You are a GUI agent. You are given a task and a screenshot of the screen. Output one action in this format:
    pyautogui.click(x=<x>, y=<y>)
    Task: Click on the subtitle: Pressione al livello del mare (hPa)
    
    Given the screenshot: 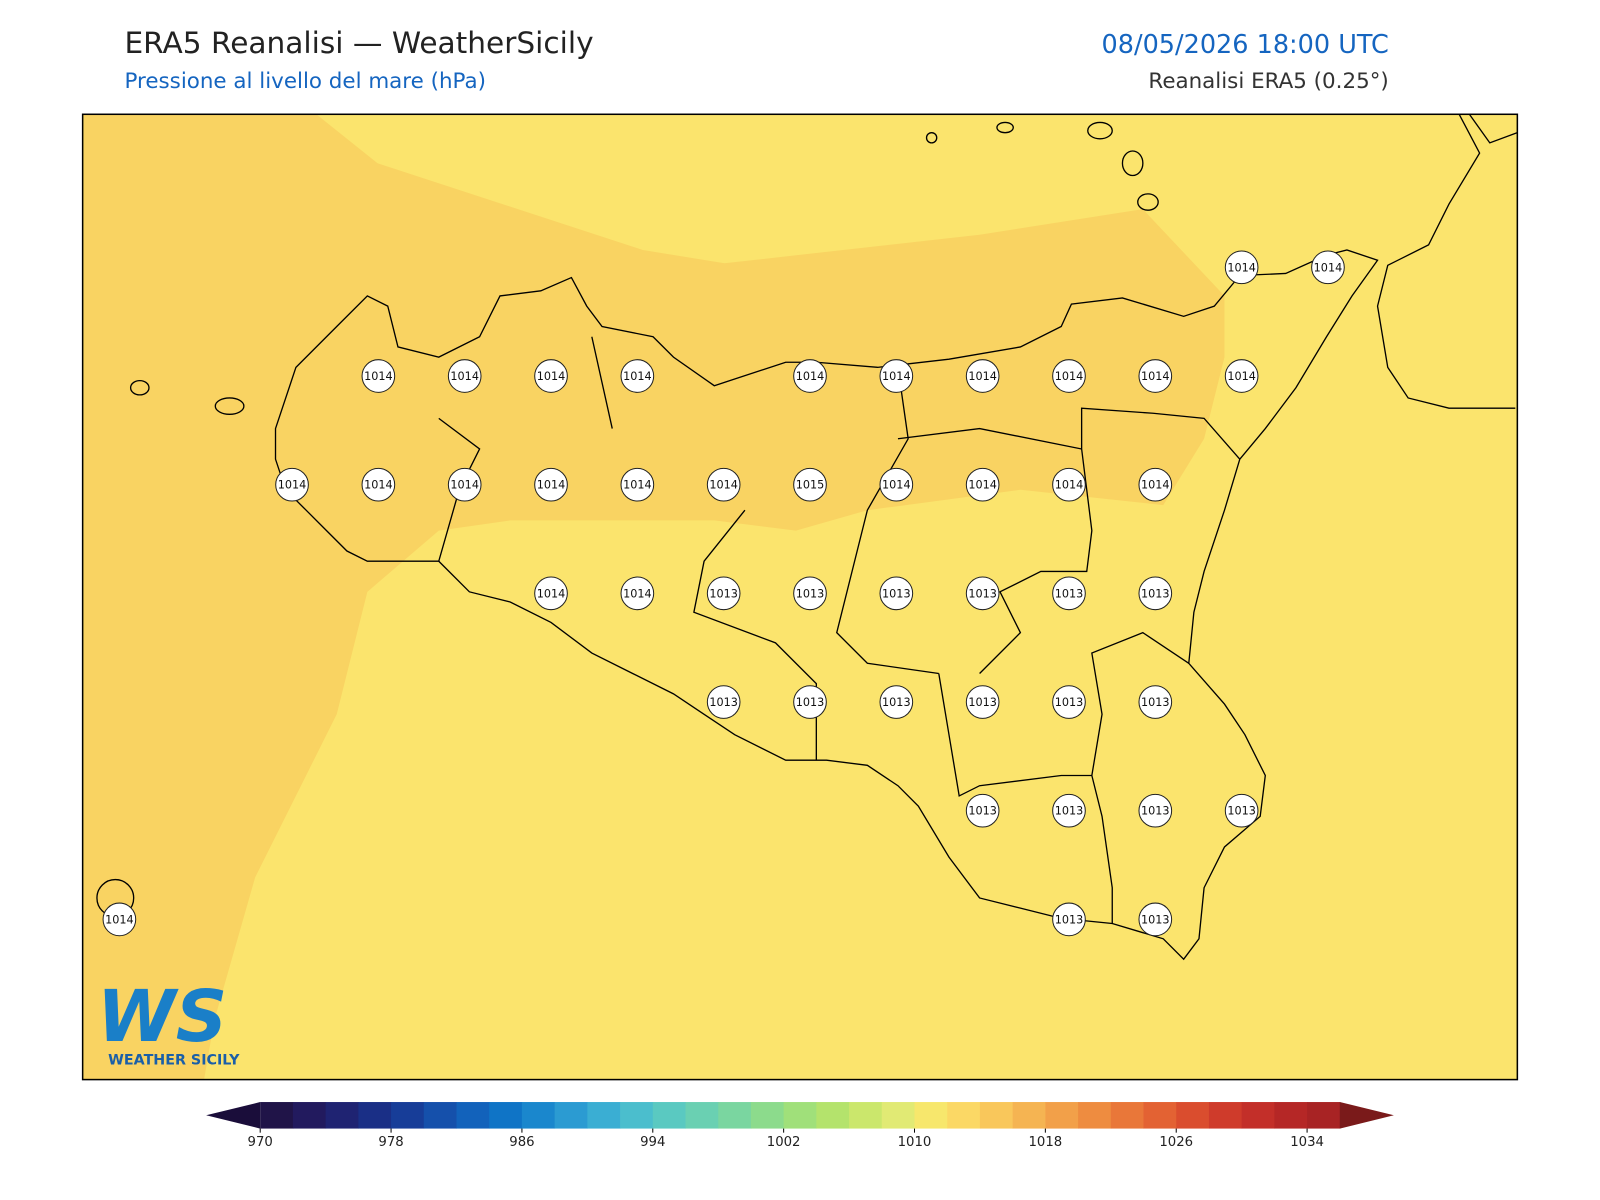 What is the action you would take?
    pyautogui.click(x=304, y=81)
    